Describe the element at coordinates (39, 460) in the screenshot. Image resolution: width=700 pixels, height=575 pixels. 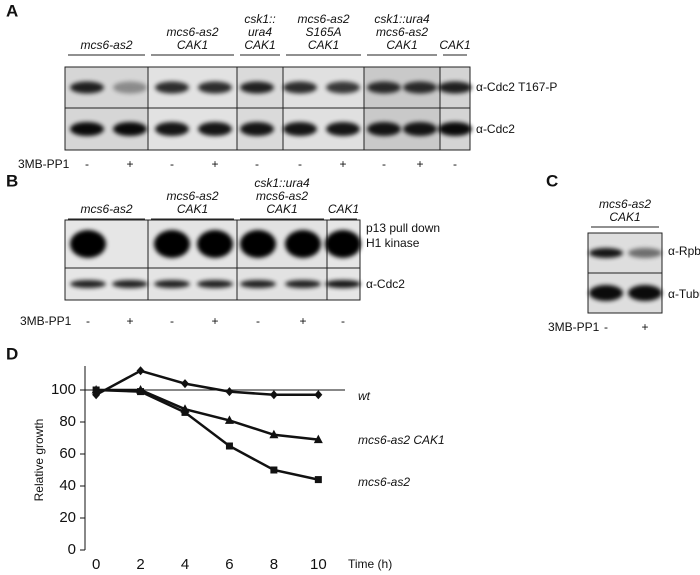
I see `y-axis-label: Relative growth` at that location.